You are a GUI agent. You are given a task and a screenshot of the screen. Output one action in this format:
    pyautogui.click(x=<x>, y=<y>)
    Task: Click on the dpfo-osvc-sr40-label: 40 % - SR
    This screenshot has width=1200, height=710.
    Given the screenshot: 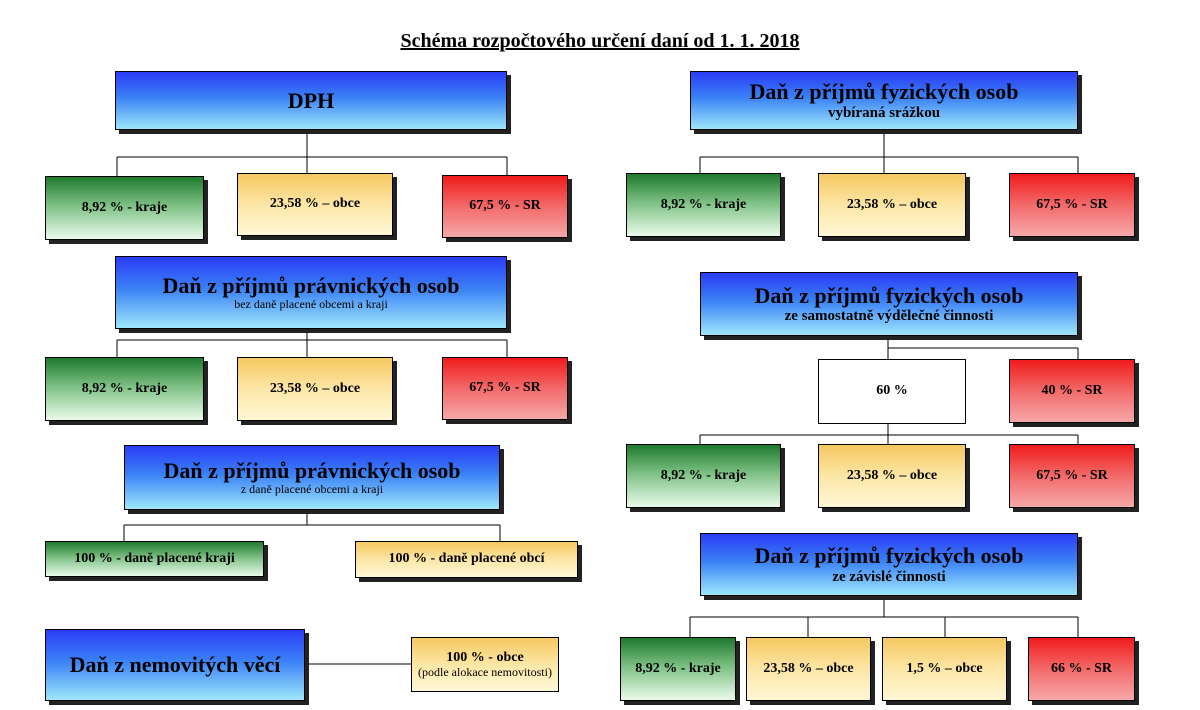 What is the action you would take?
    pyautogui.click(x=1072, y=390)
    